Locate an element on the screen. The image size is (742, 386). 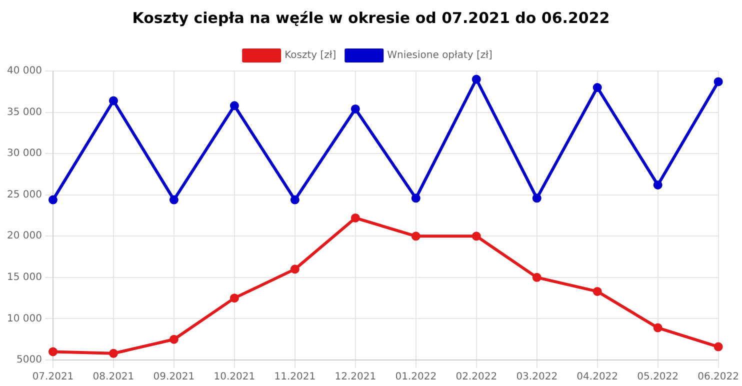
y-tick-label: 35 000 is located at coordinates (24, 112).